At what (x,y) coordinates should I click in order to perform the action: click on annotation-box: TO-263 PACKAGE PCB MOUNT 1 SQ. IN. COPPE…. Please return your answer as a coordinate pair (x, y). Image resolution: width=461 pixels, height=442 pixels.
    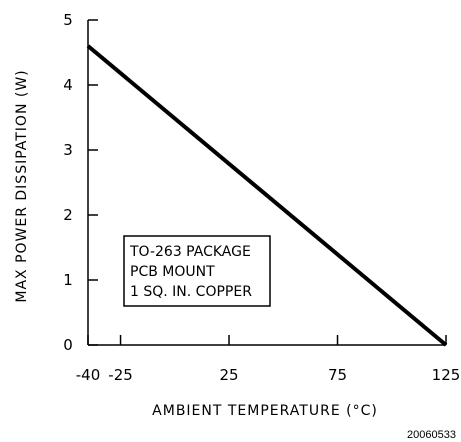
    Looking at the image, I should click on (197, 271).